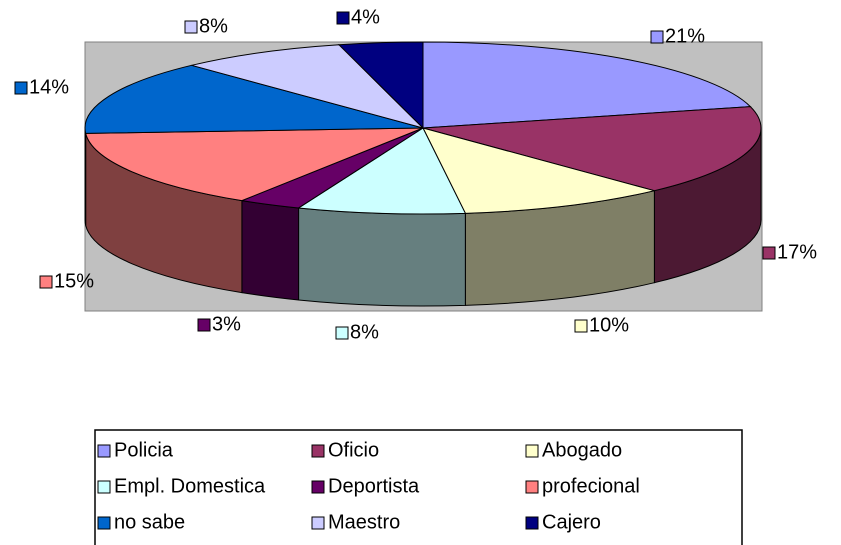 Image resolution: width=841 pixels, height=545 pixels. What do you see at coordinates (364, 522) in the screenshot?
I see `legend-label: Maestro` at bounding box center [364, 522].